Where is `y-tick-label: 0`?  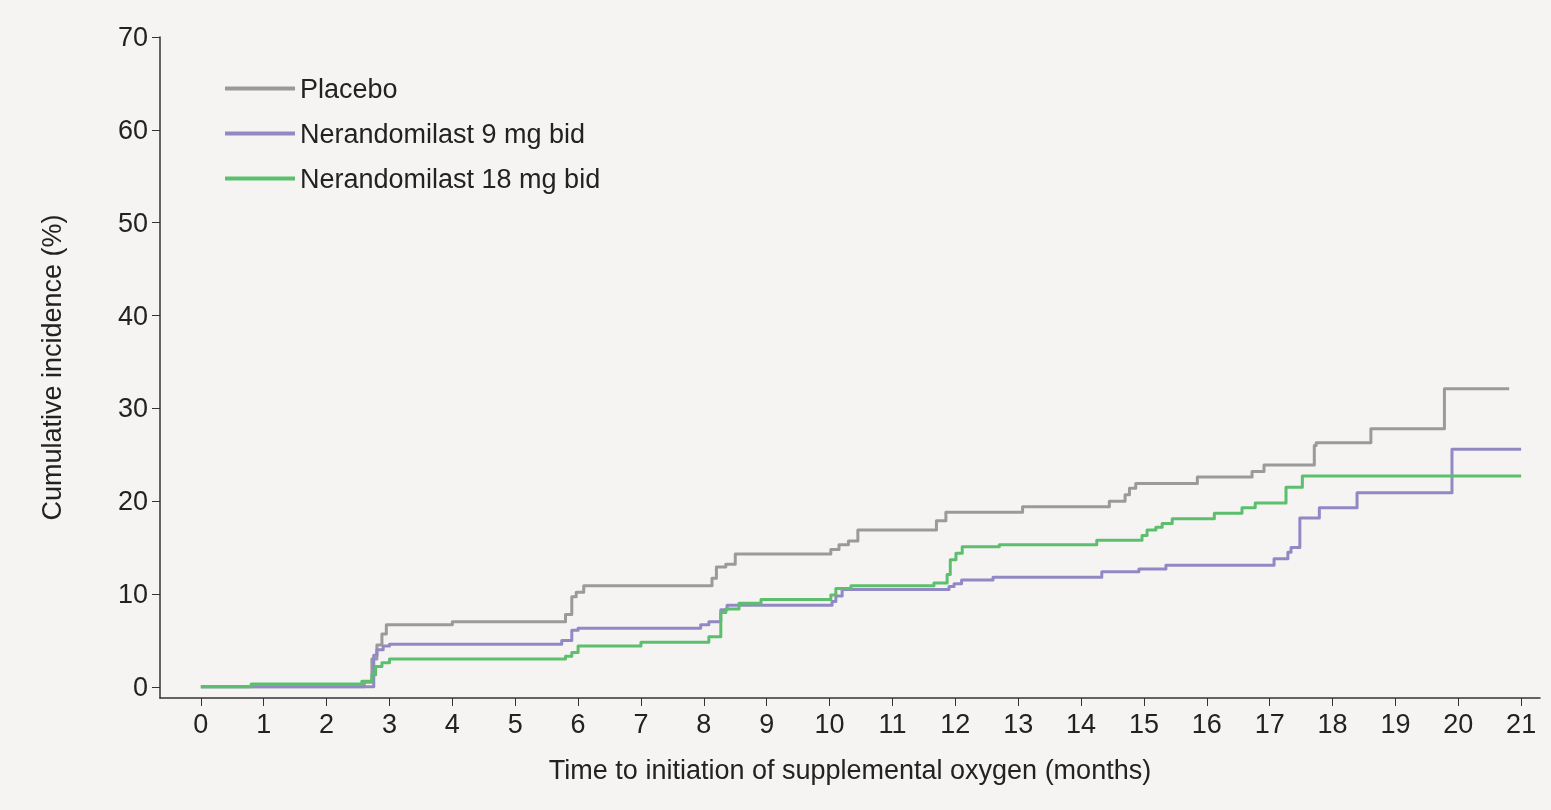 y-tick-label: 0 is located at coordinates (140, 686).